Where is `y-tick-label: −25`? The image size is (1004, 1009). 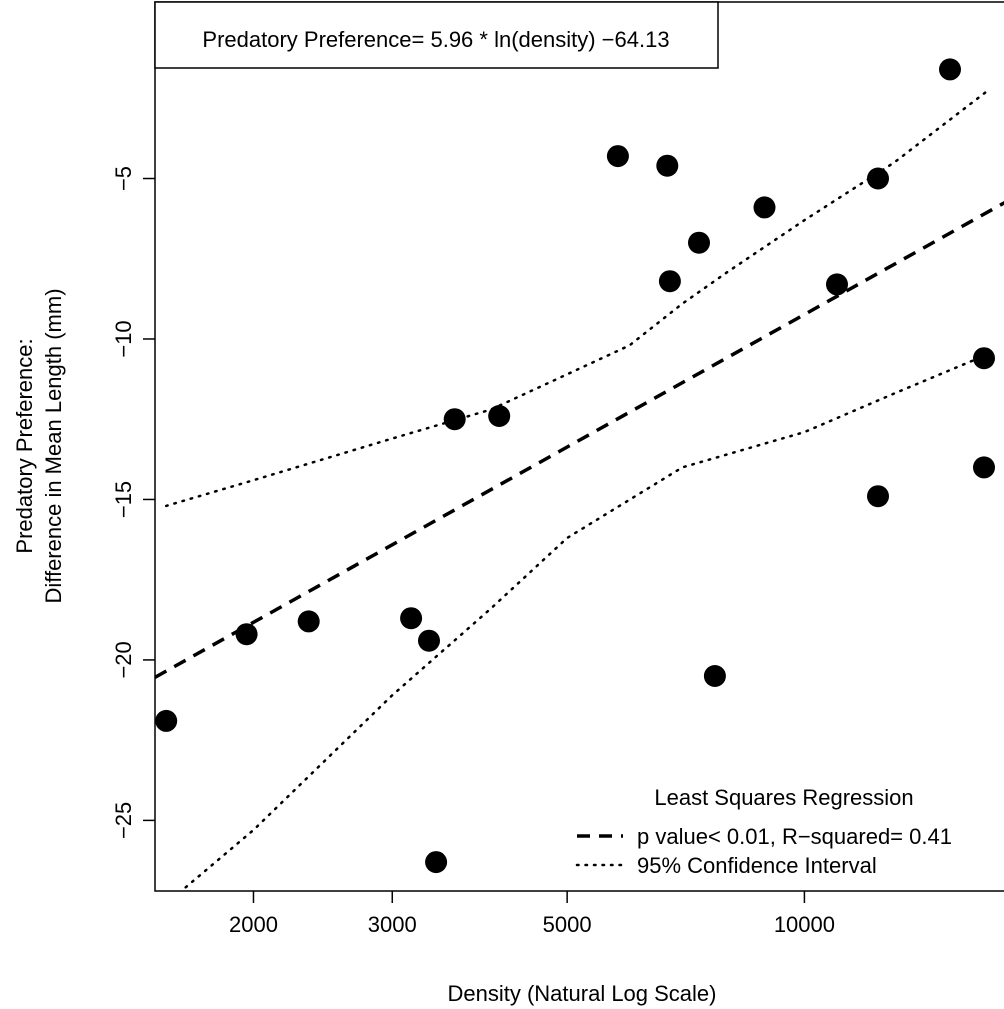
y-tick-label: −25 is located at coordinates (123, 820).